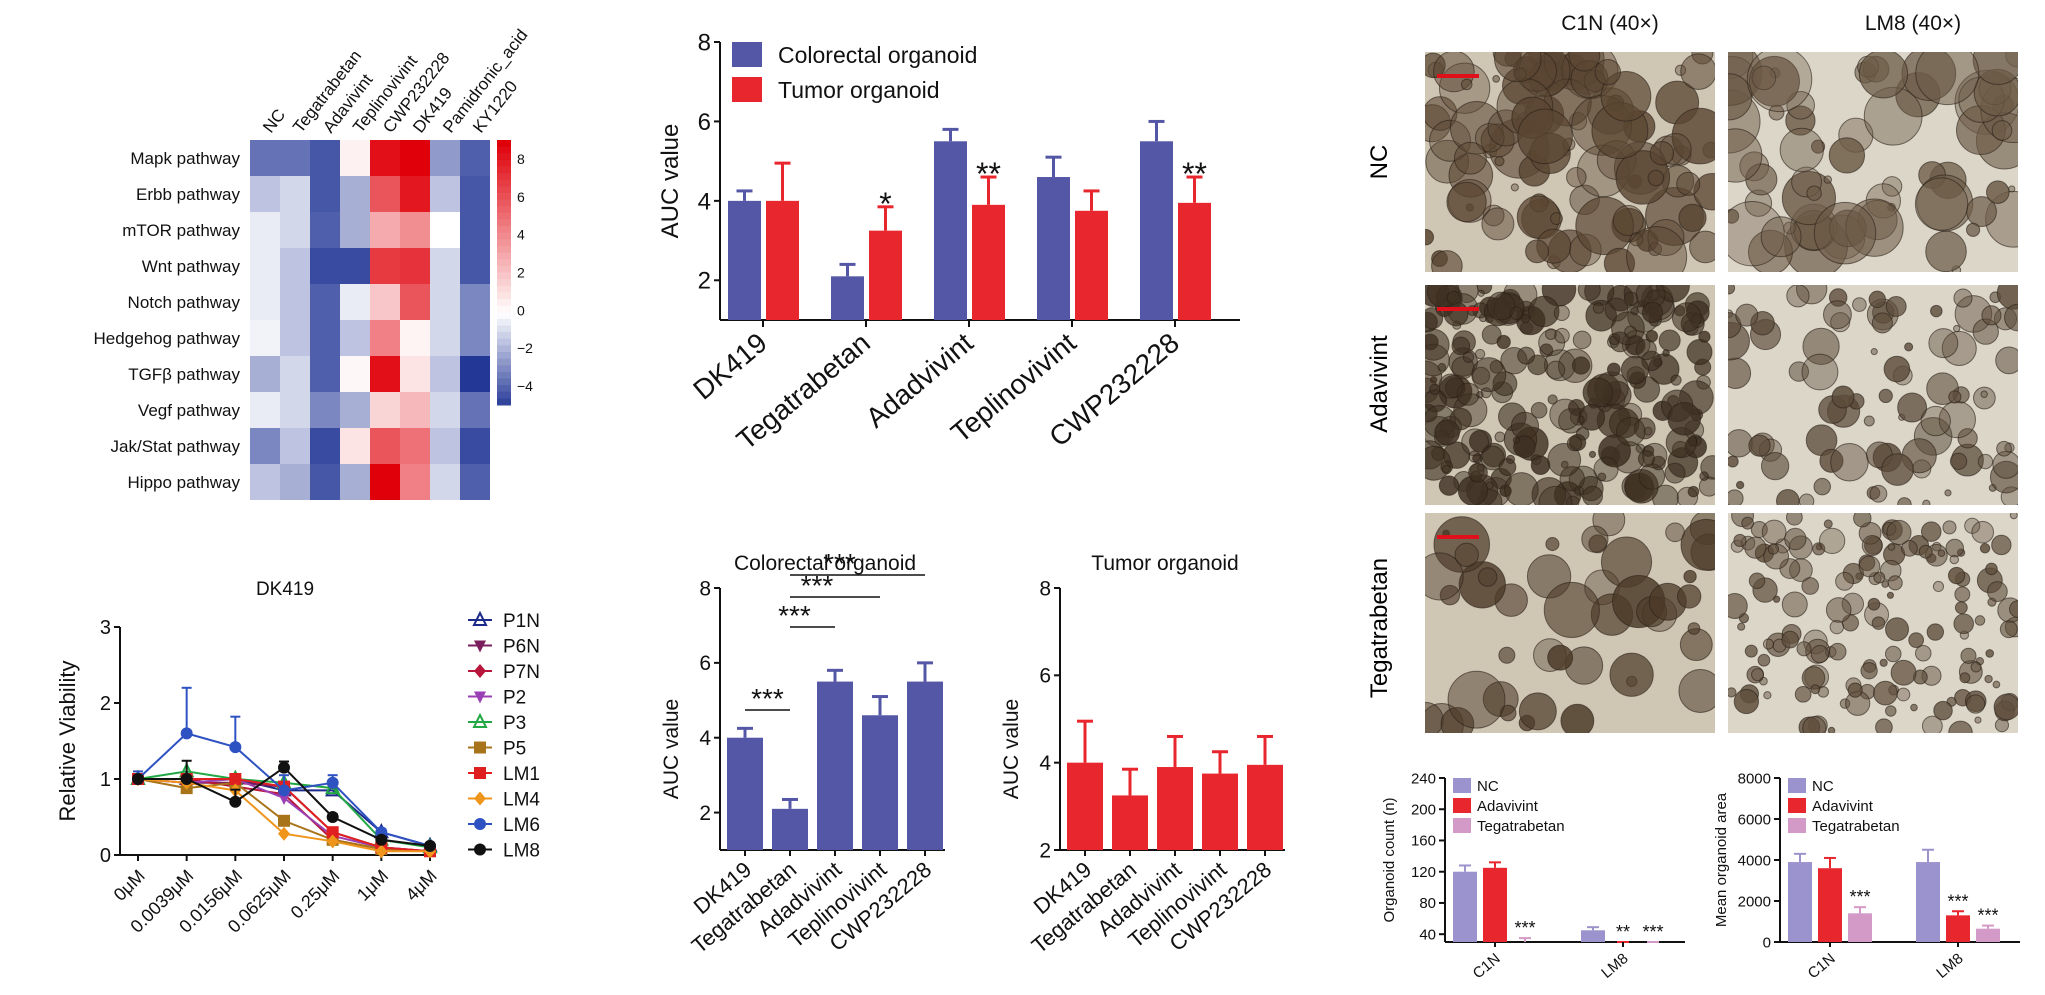  I want to click on y-tick-label: 2, so click(1045, 850).